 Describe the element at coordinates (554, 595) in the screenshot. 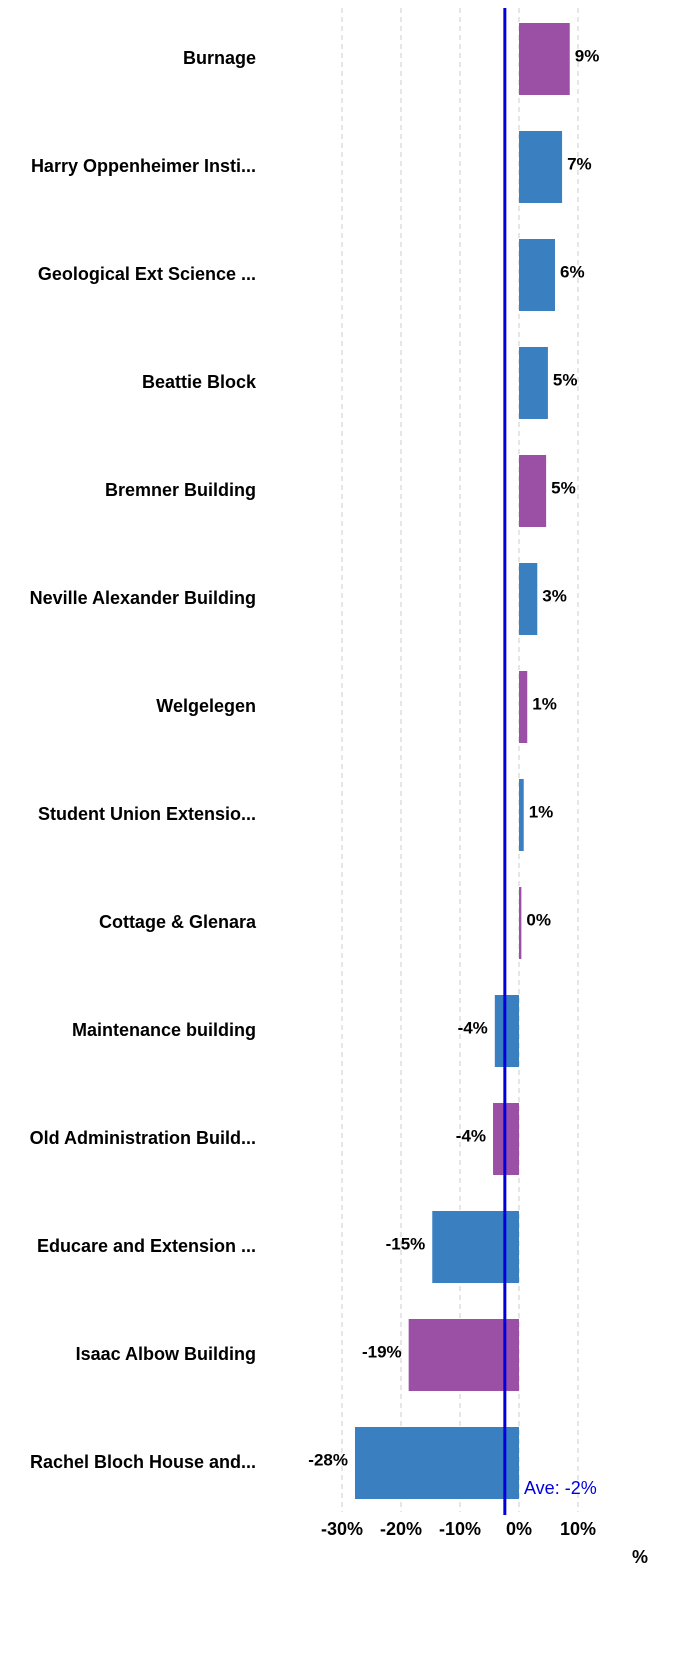

I see `value-label: 3%` at that location.